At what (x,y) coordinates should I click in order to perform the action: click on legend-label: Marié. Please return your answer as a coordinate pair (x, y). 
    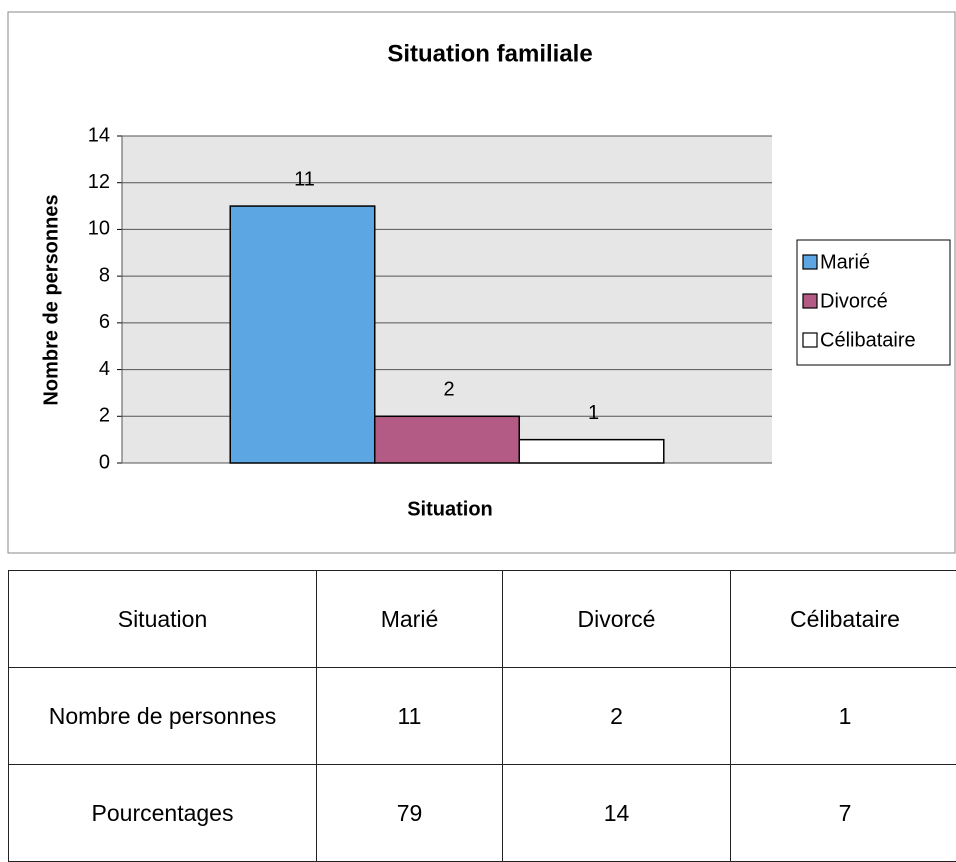
    Looking at the image, I should click on (845, 262).